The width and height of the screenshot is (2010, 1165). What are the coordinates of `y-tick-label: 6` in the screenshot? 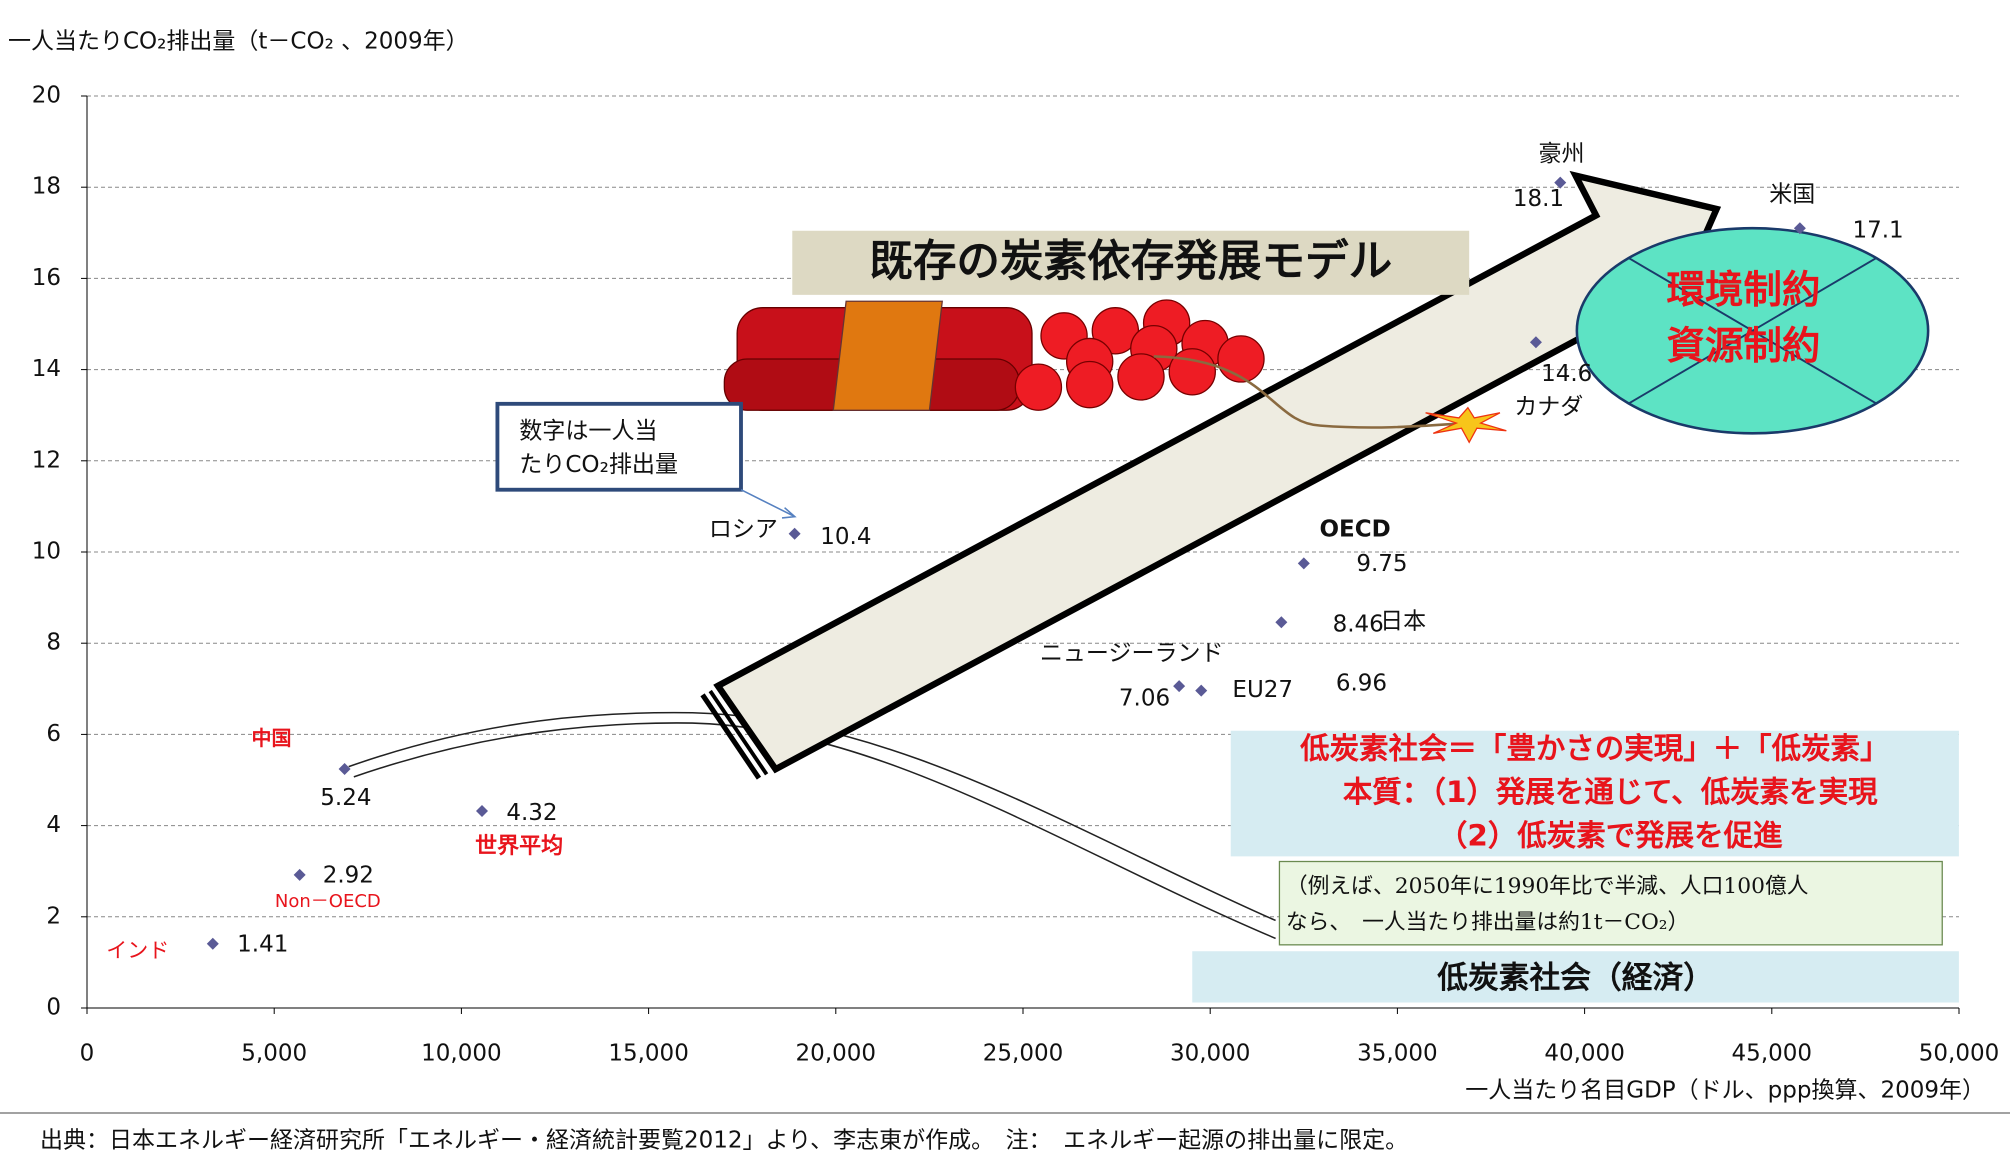 It's located at (53, 734).